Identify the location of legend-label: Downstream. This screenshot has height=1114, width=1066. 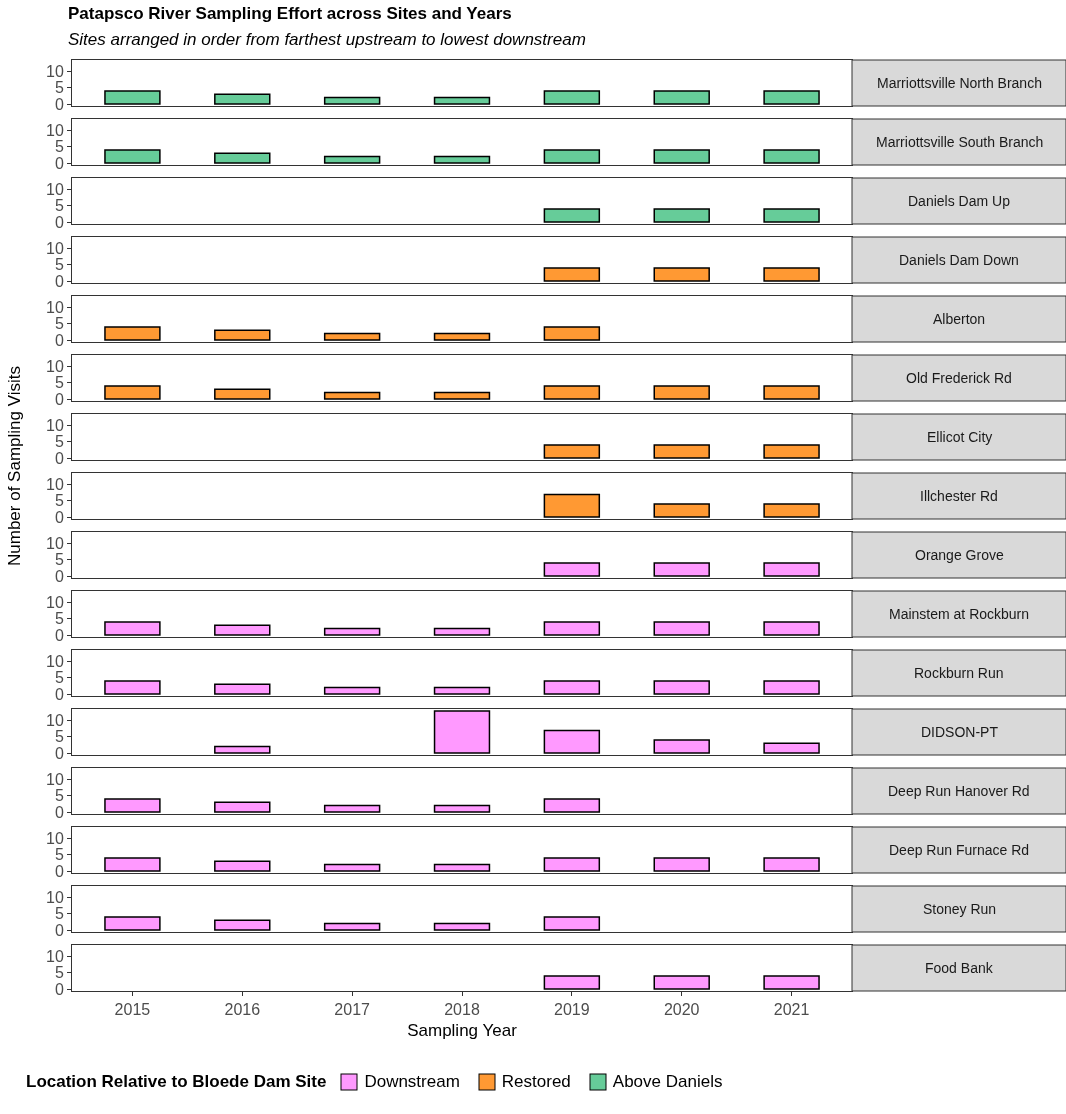
(412, 1082).